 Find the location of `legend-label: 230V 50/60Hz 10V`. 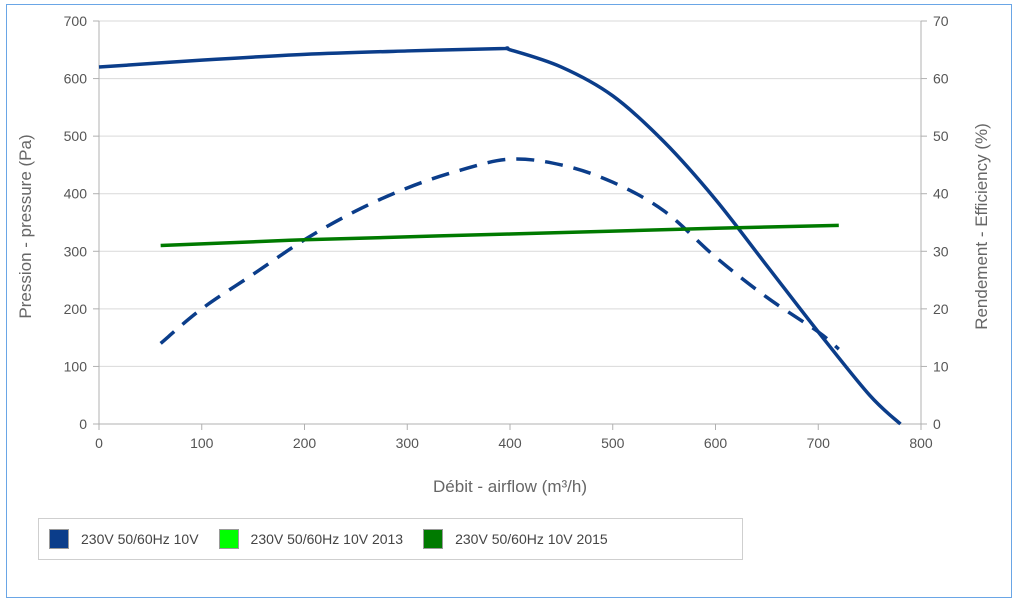

legend-label: 230V 50/60Hz 10V is located at coordinates (140, 539).